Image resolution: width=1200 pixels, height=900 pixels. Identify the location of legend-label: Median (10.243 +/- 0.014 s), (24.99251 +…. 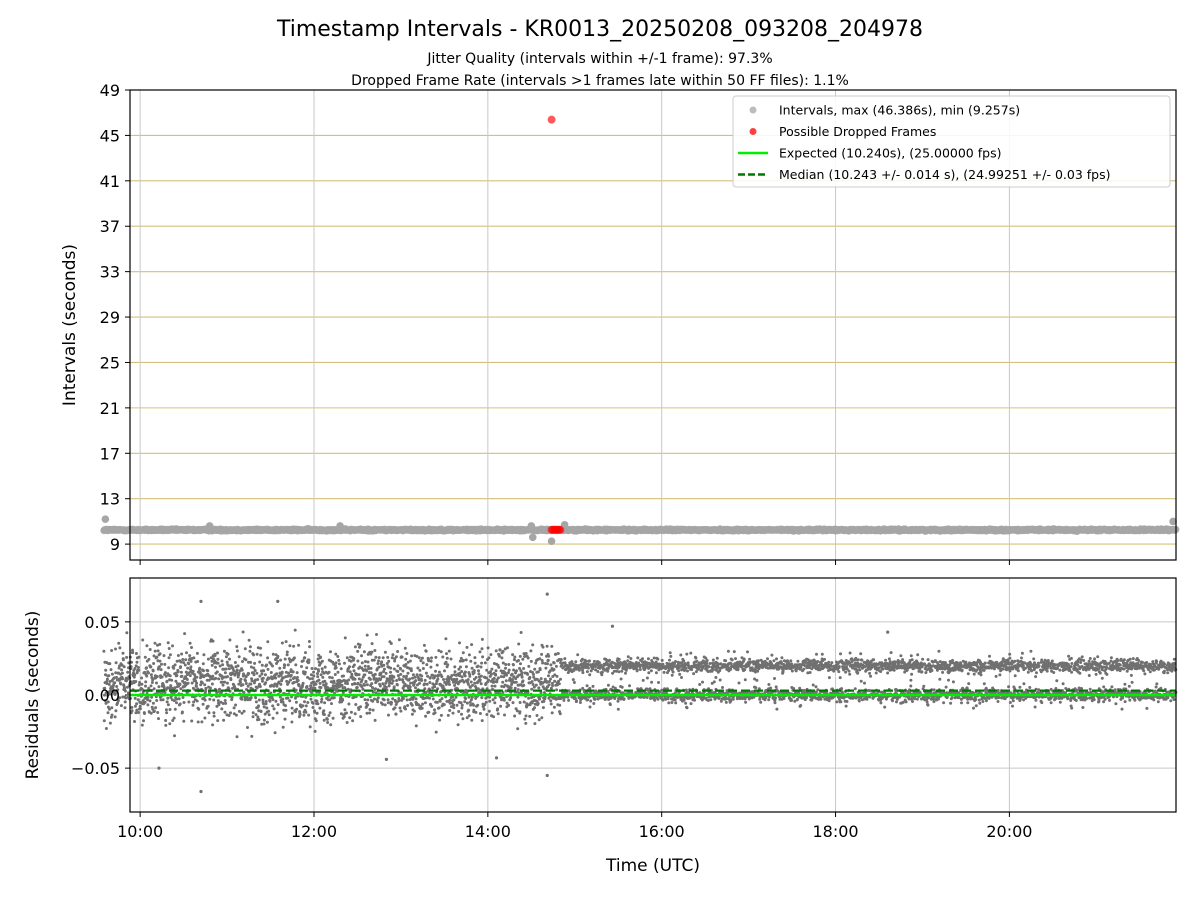
(944, 174).